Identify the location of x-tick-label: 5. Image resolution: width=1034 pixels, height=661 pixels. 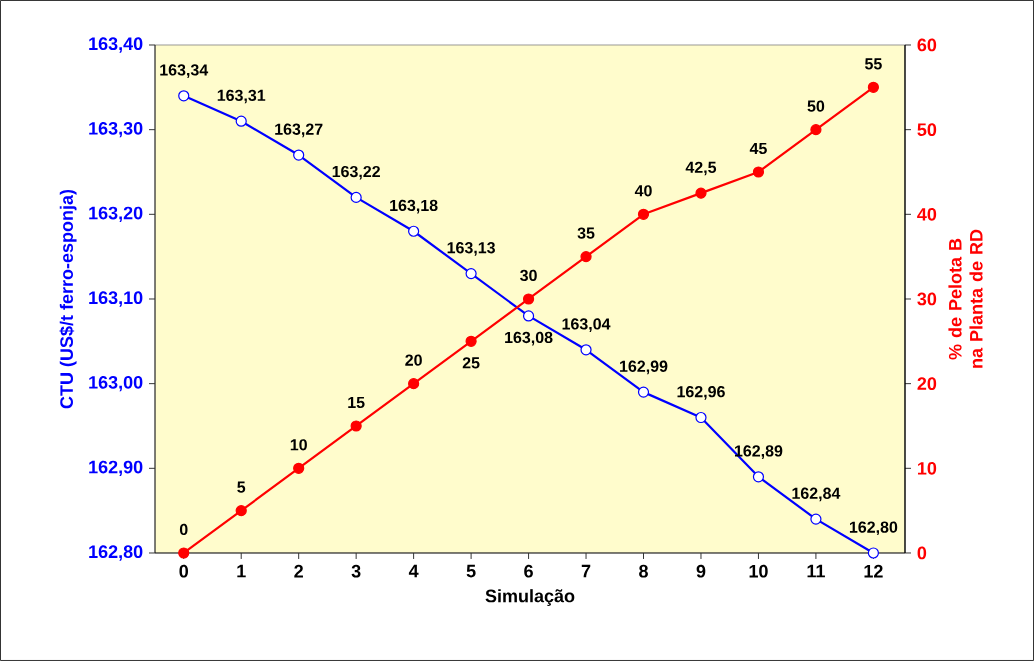
(471, 571).